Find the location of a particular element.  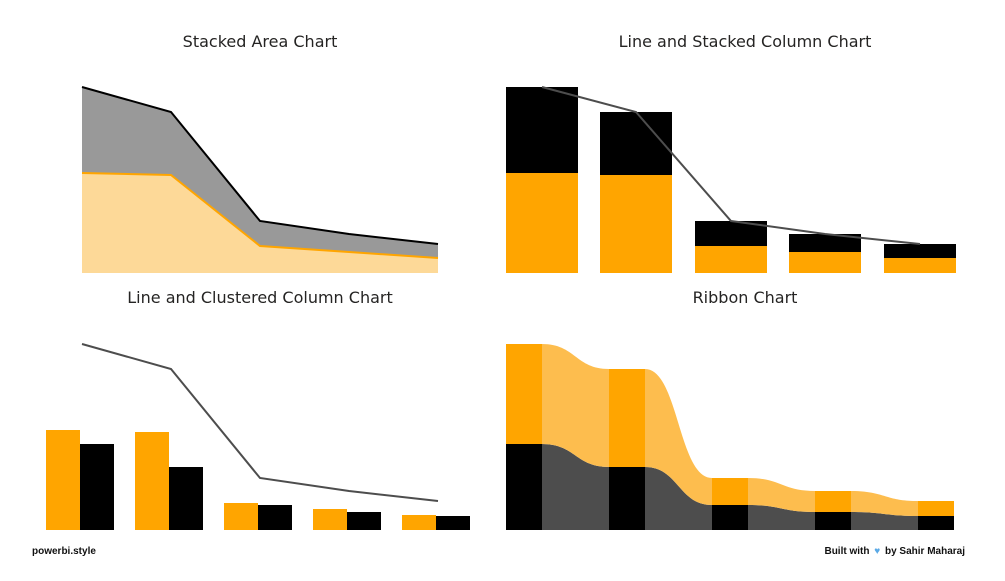

area-black is located at coordinates (260, 172).